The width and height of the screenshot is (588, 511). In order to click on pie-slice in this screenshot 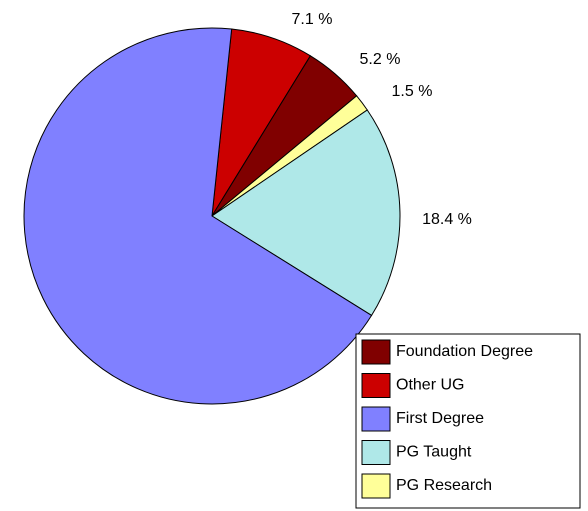, I will do `click(306, 213)`.